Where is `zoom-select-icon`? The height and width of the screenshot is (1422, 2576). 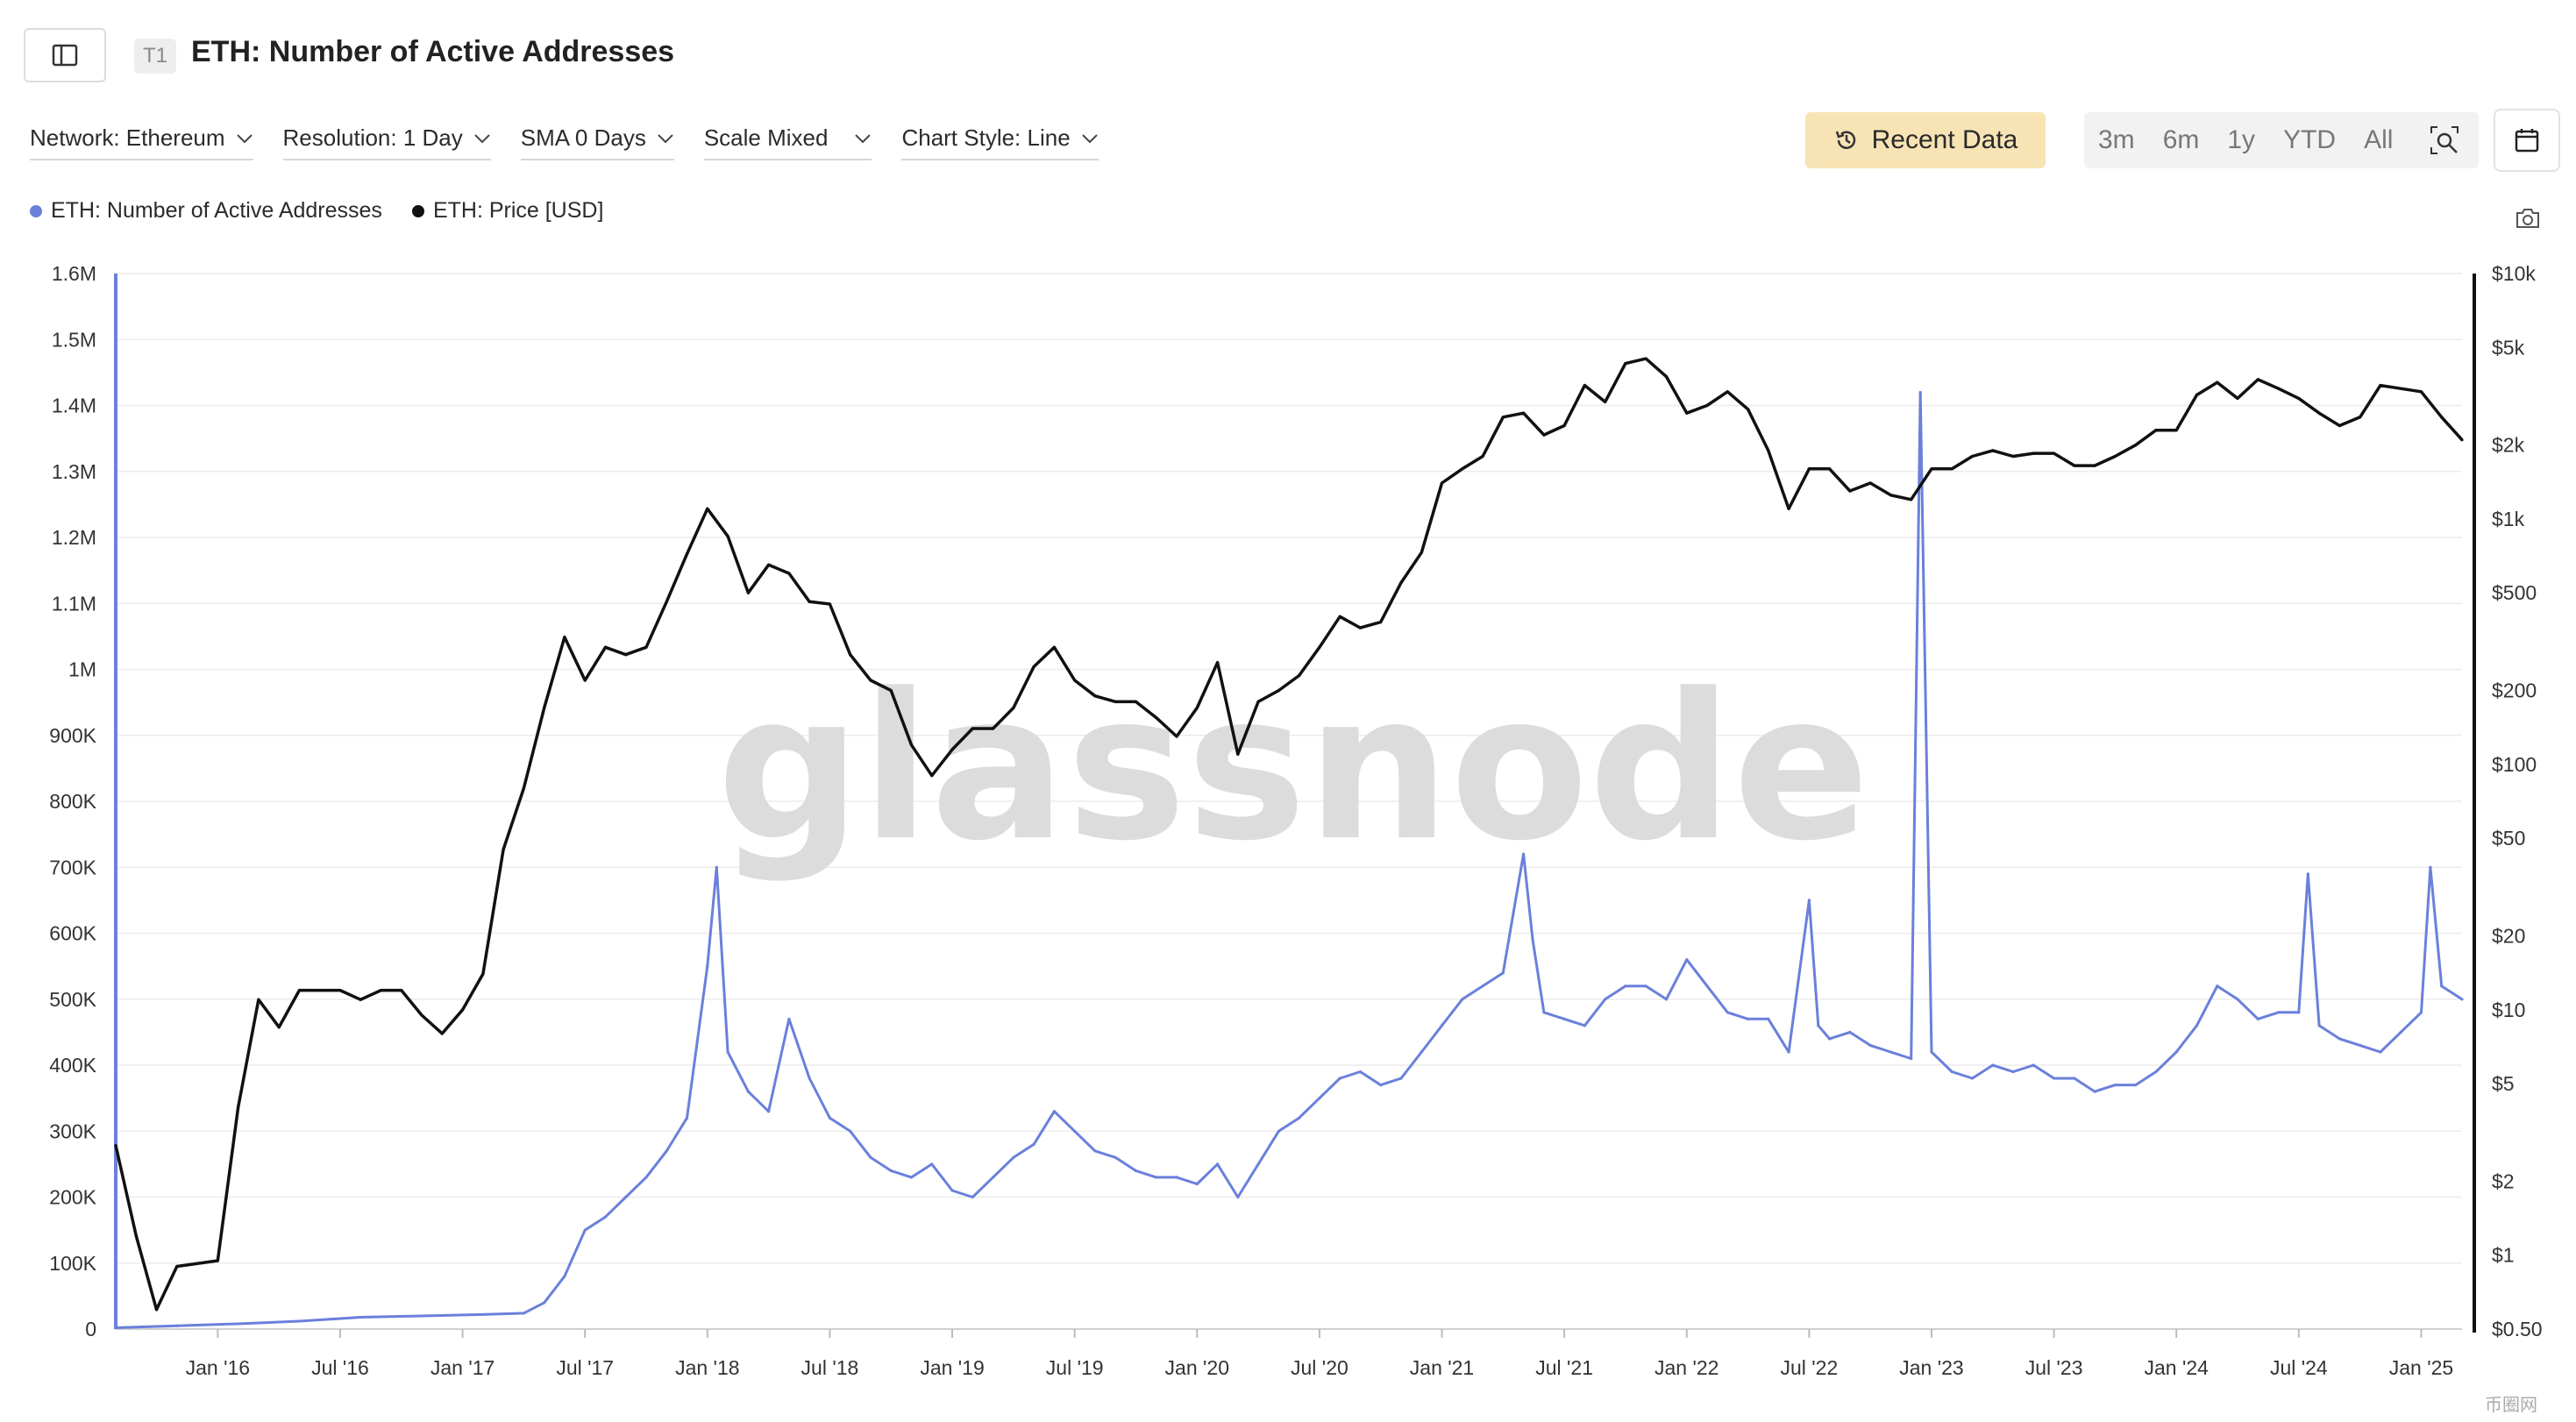
zoom-select-icon is located at coordinates (2444, 140).